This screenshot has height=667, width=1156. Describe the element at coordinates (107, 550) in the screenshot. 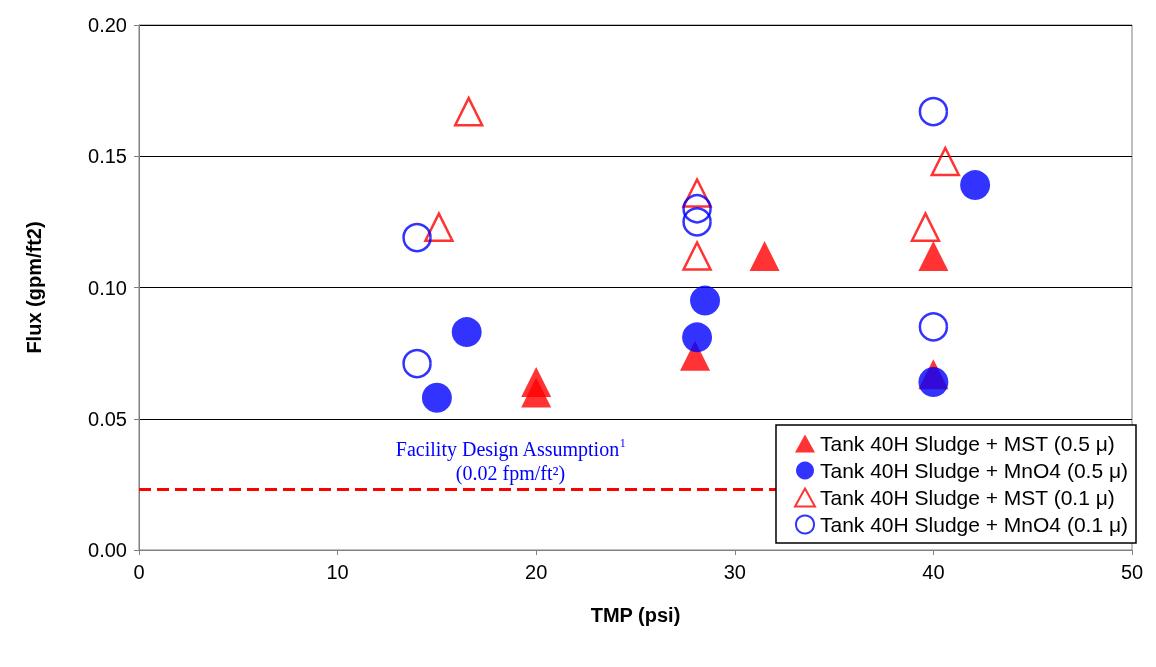

I see `y-tick-label: 0.00` at that location.